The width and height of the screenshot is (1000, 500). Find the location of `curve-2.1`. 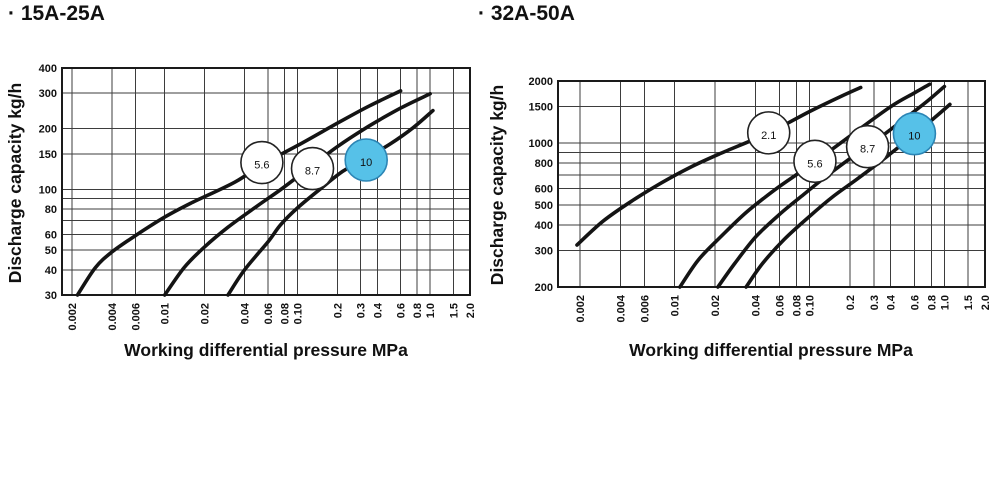

curve-2.1 is located at coordinates (719, 166).